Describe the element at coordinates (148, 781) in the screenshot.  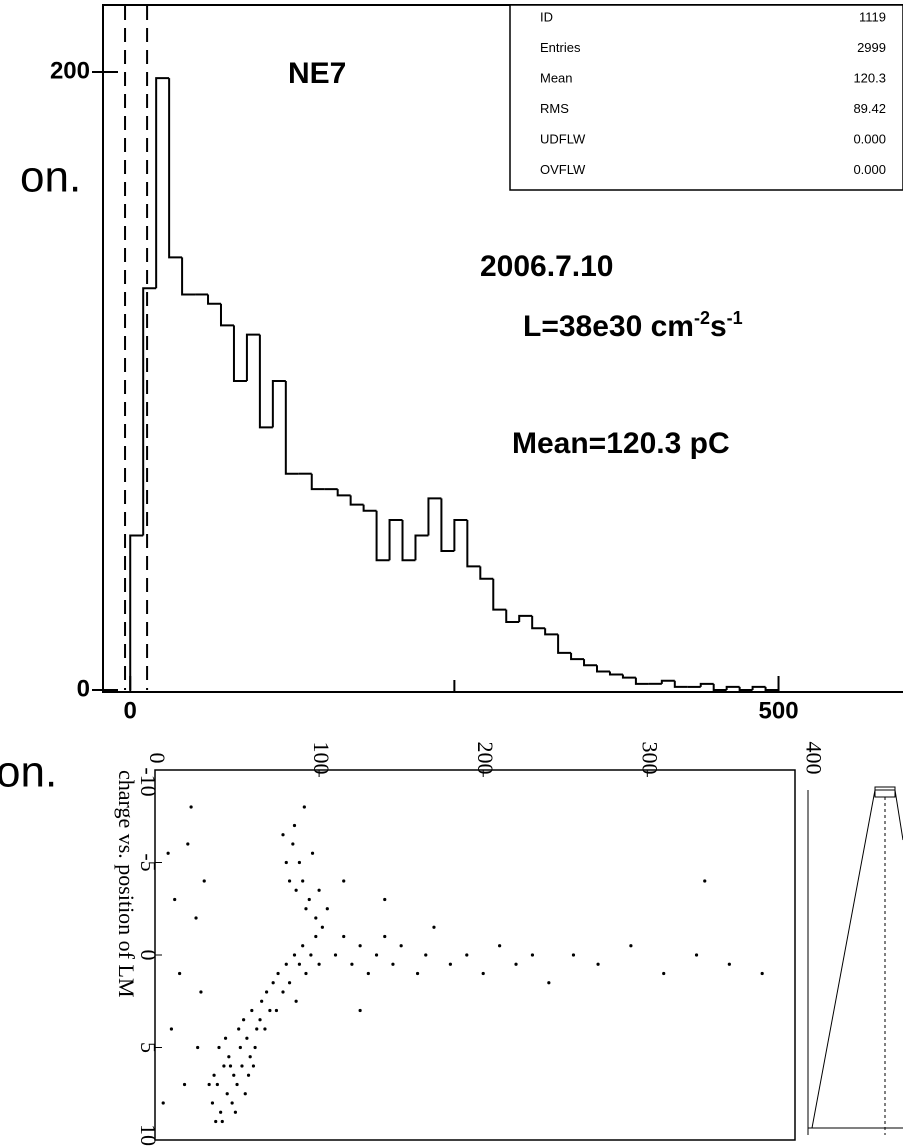
I see `y-tick-label: -10` at that location.